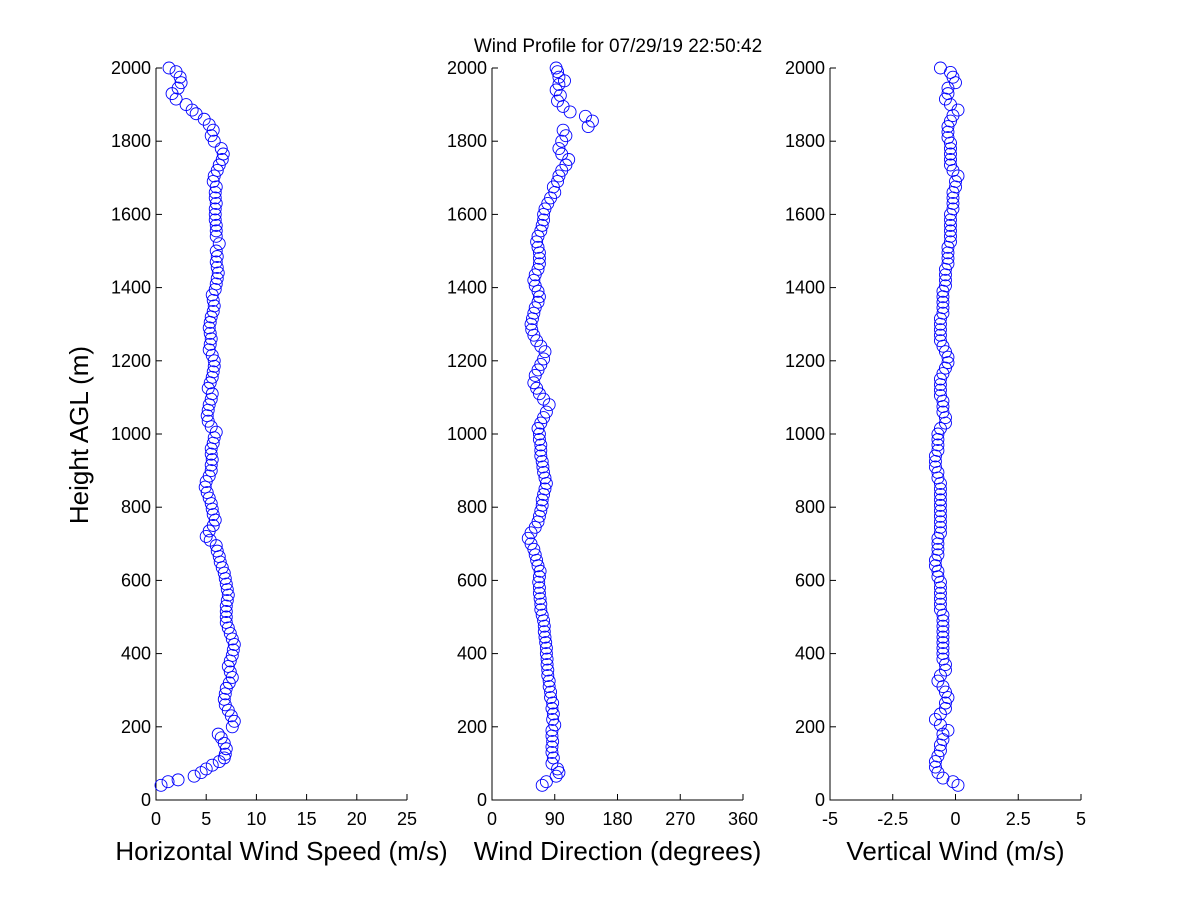 The image size is (1200, 900). Describe the element at coordinates (131, 141) in the screenshot. I see `y-tick-label: 1800` at that location.